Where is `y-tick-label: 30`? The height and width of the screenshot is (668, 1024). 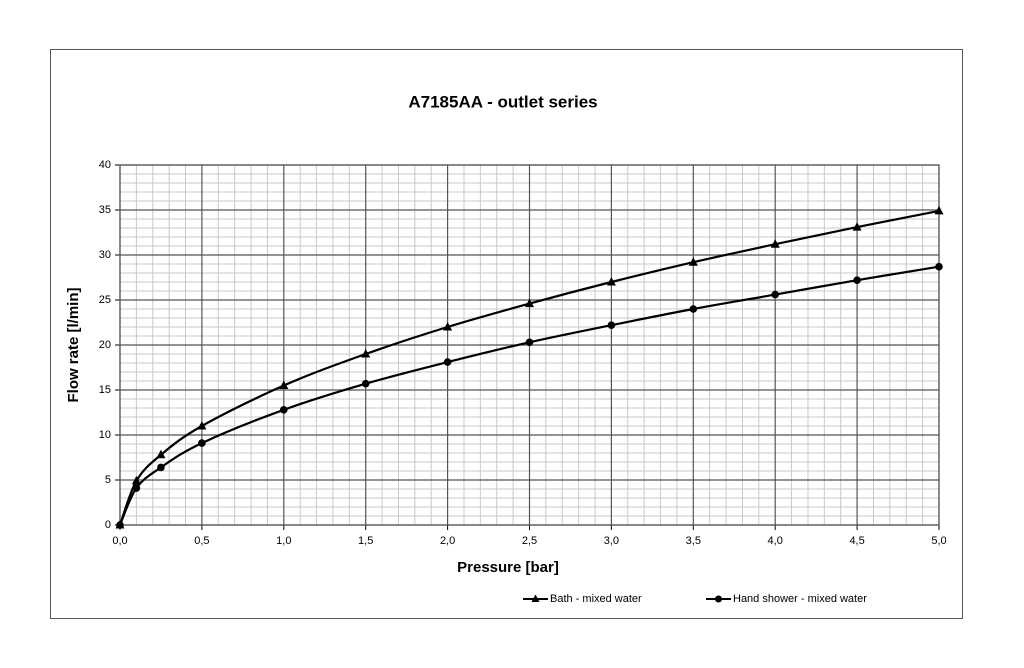
y-tick-label: 30 is located at coordinates (105, 255).